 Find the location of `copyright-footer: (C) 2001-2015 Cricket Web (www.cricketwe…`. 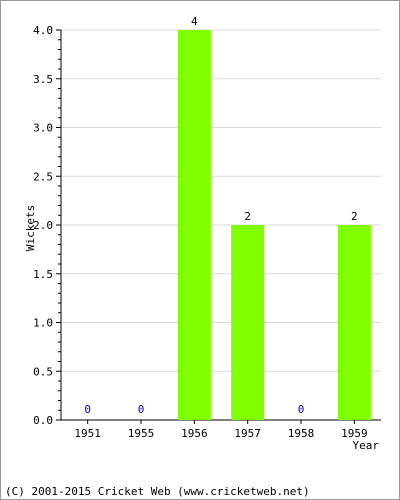

copyright-footer: (C) 2001-2015 Cricket Web (www.cricketwe… is located at coordinates (157, 491).